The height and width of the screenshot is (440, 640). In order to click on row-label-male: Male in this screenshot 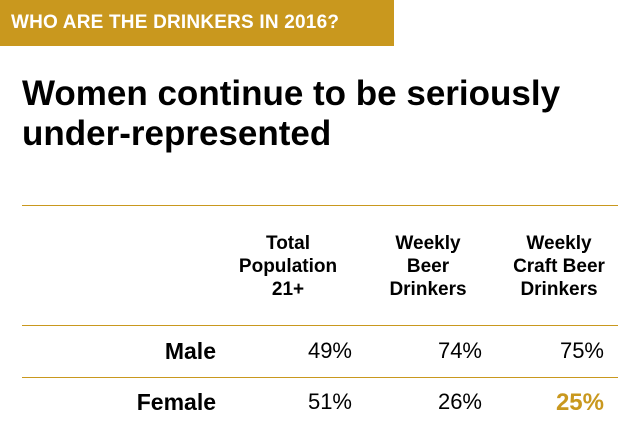, I will do `click(190, 351)`.